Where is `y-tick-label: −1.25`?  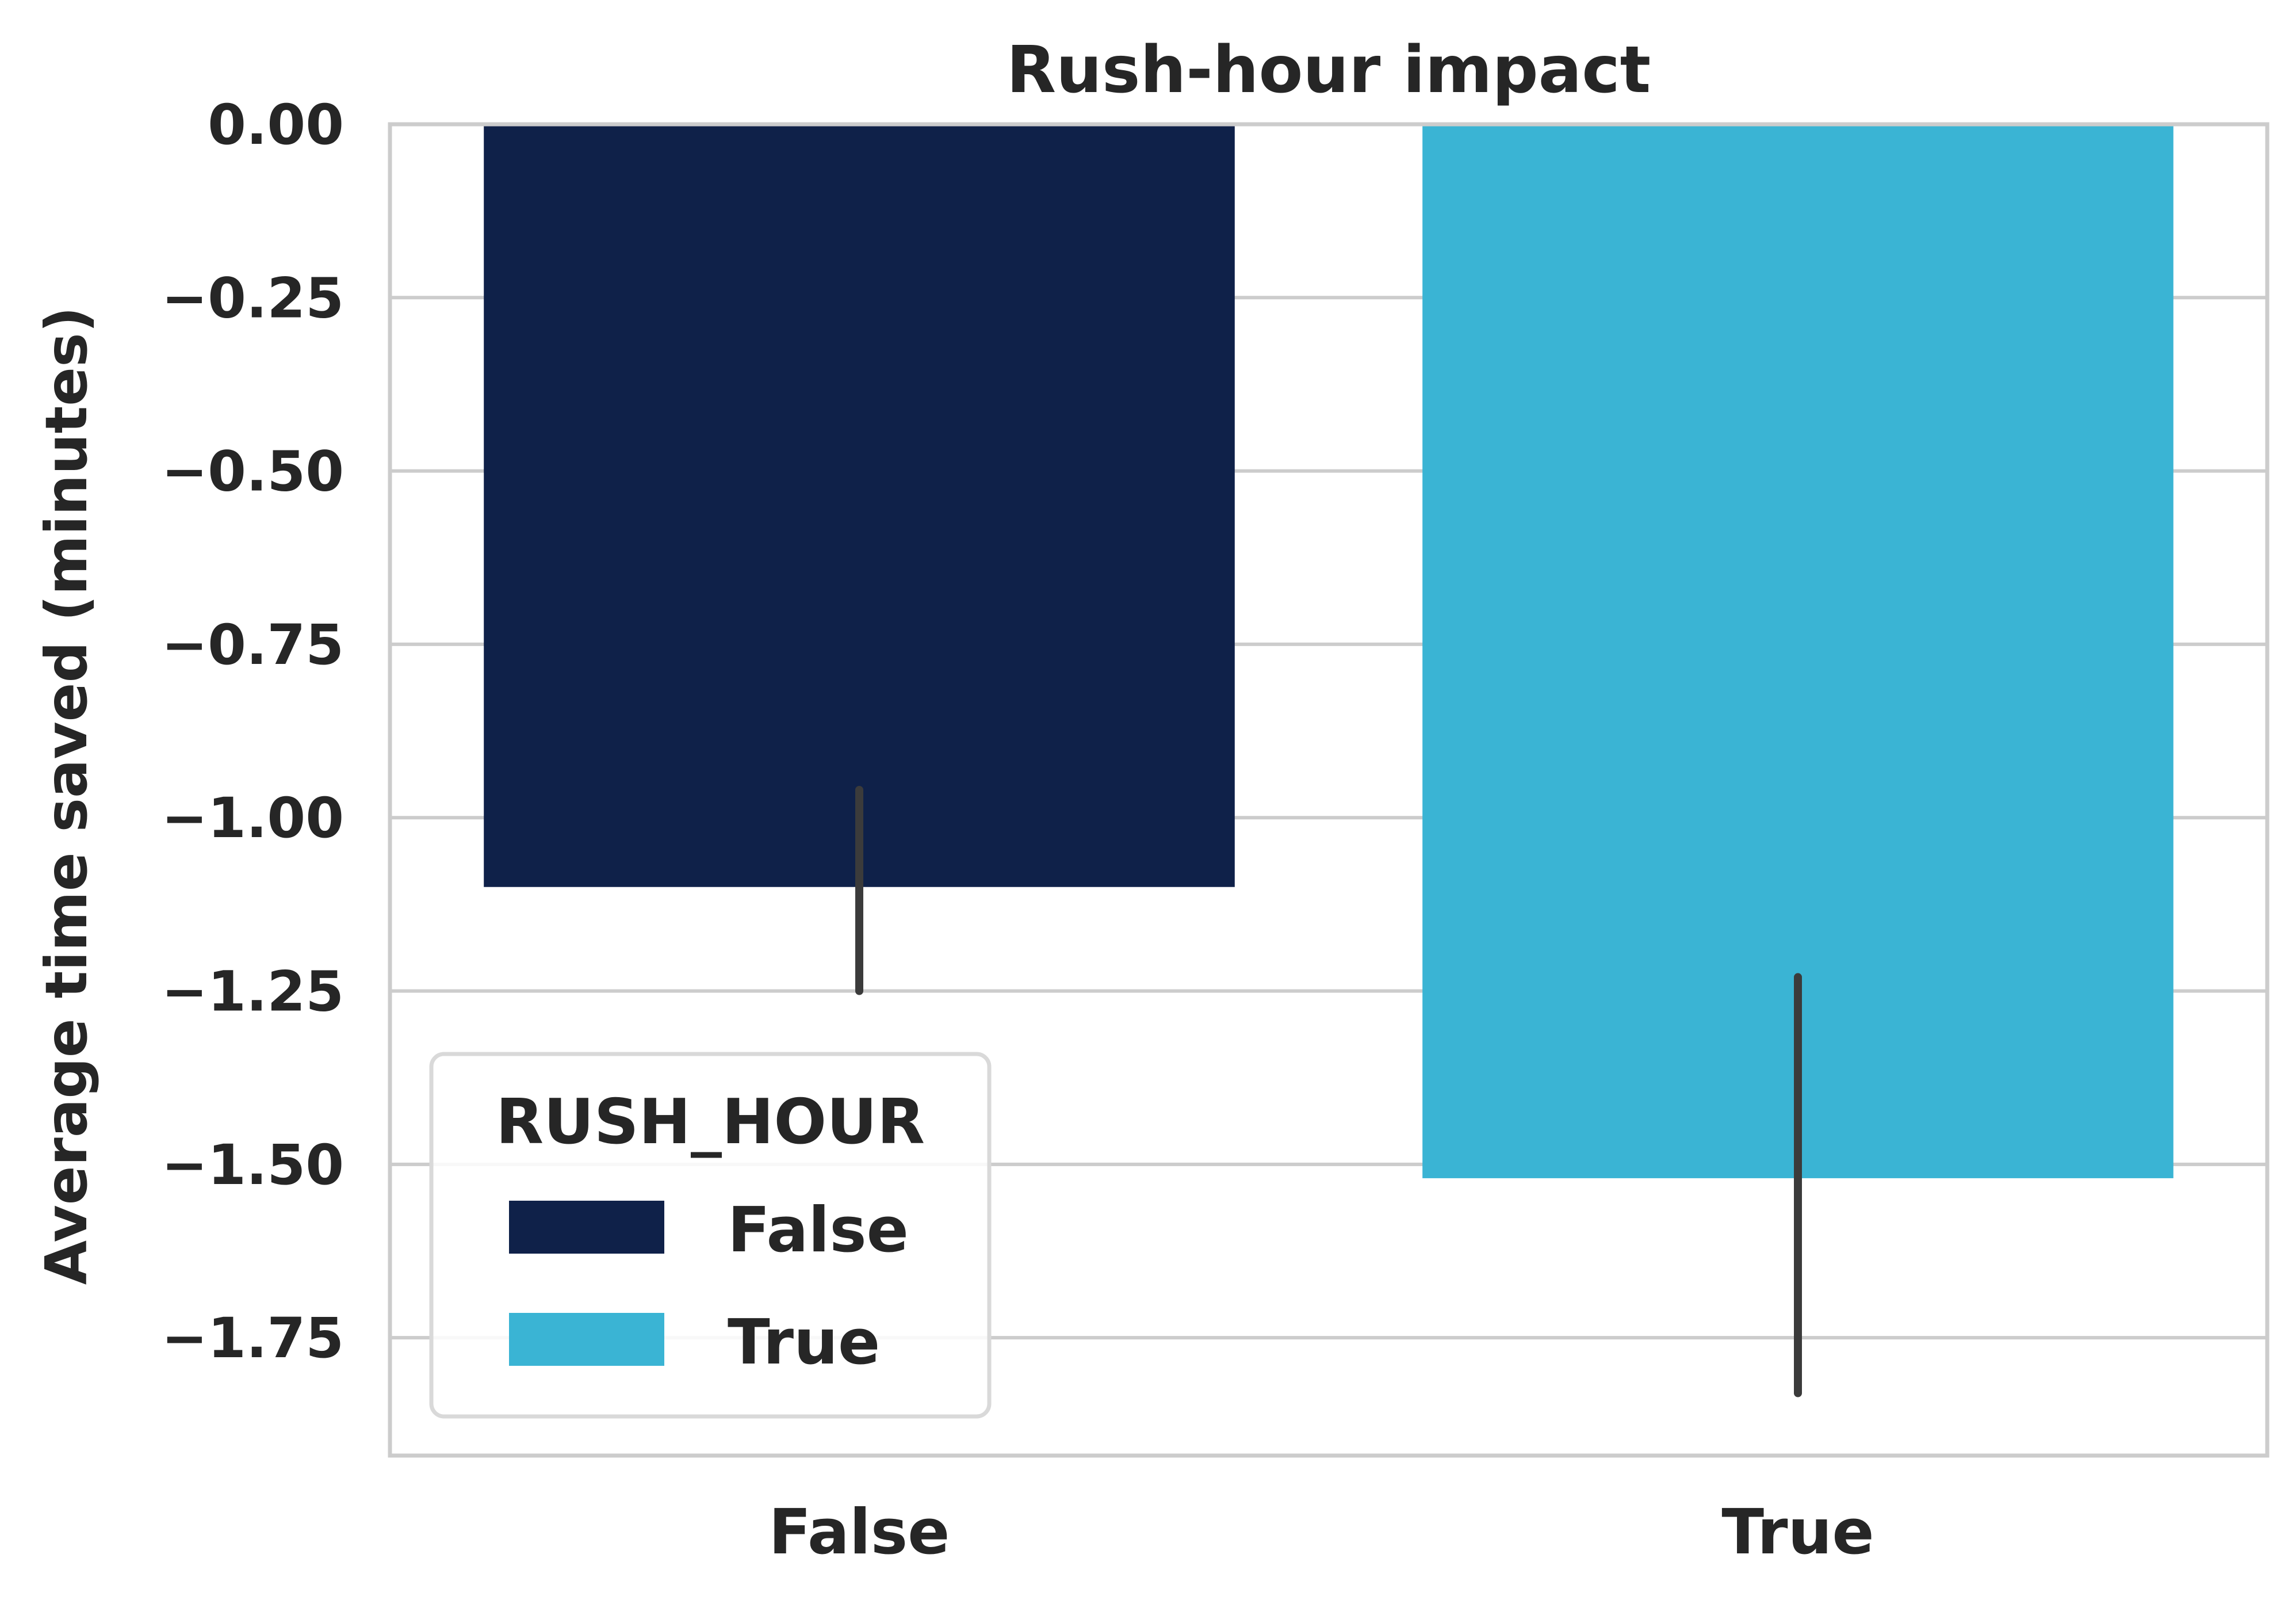
y-tick-label: −1.25 is located at coordinates (253, 992).